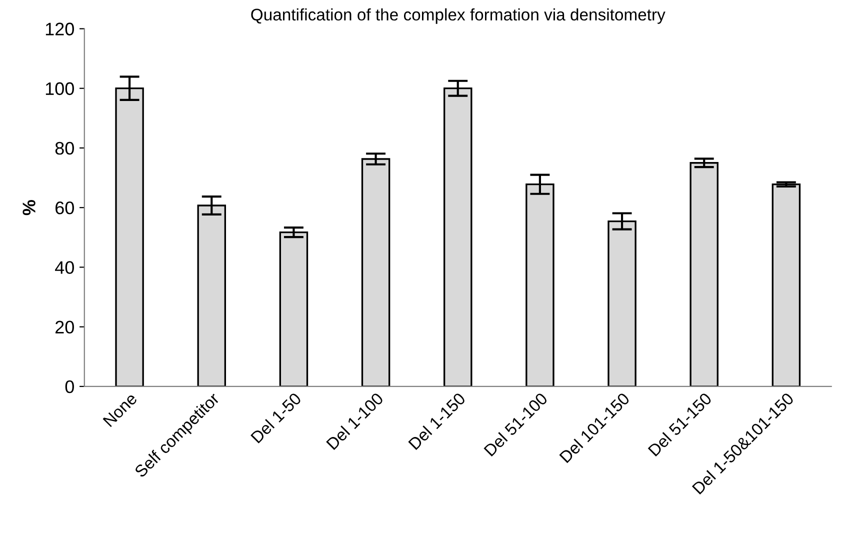 The image size is (844, 542). Describe the element at coordinates (458, 16) in the screenshot. I see `chart-title: Quantification of the complex formation via densitometry` at that location.